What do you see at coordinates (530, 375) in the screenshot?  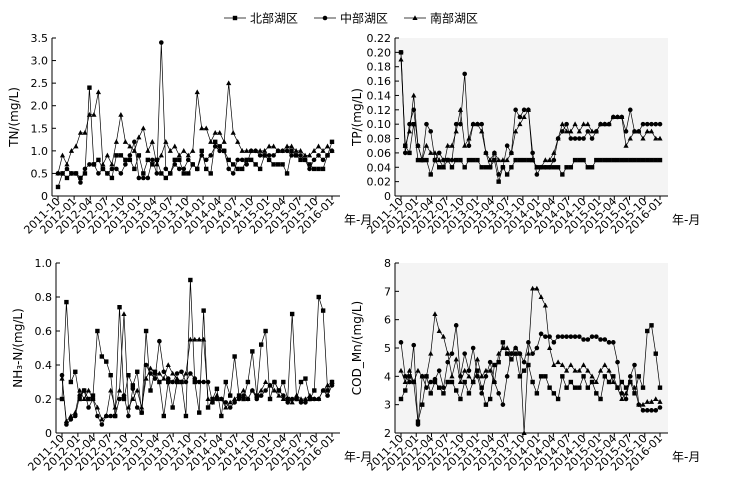 I see `series-line` at bounding box center [530, 375].